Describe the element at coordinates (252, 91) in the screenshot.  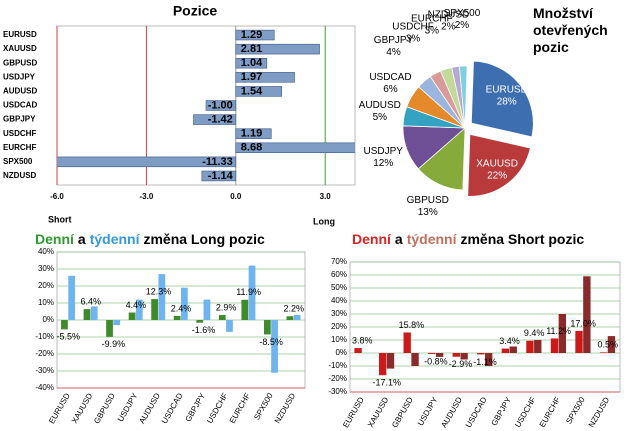
I see `value-label: 1.54` at that location.